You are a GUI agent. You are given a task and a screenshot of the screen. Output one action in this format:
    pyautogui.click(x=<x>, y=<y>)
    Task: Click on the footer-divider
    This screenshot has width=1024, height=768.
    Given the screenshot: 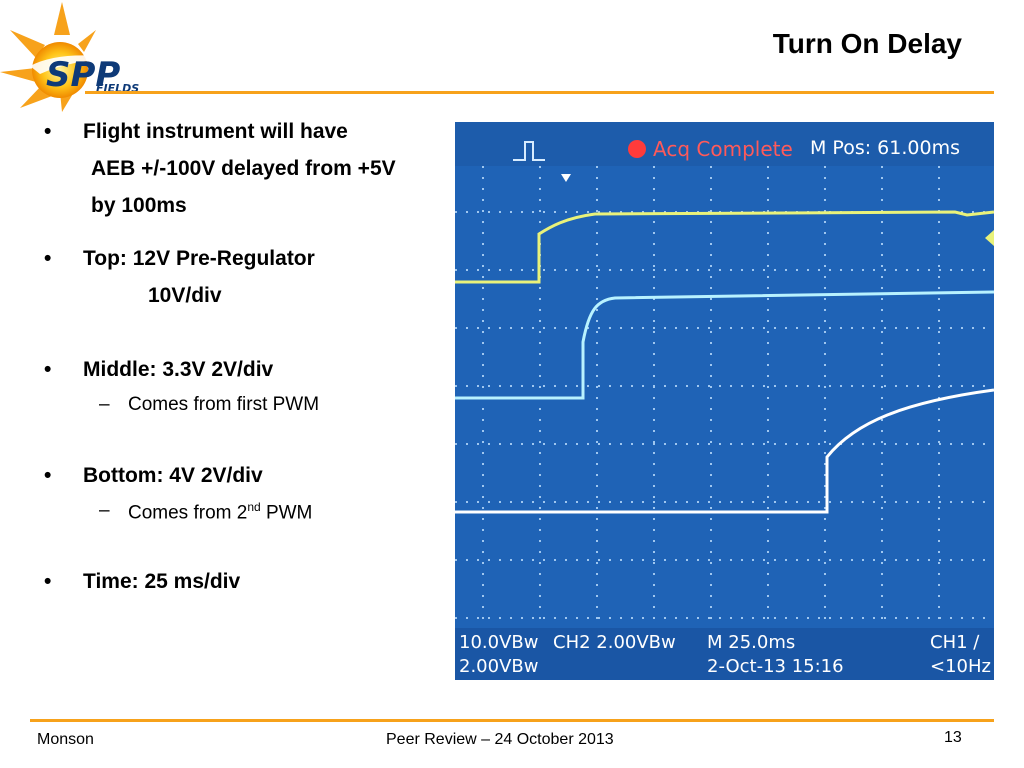 What is the action you would take?
    pyautogui.click(x=512, y=720)
    